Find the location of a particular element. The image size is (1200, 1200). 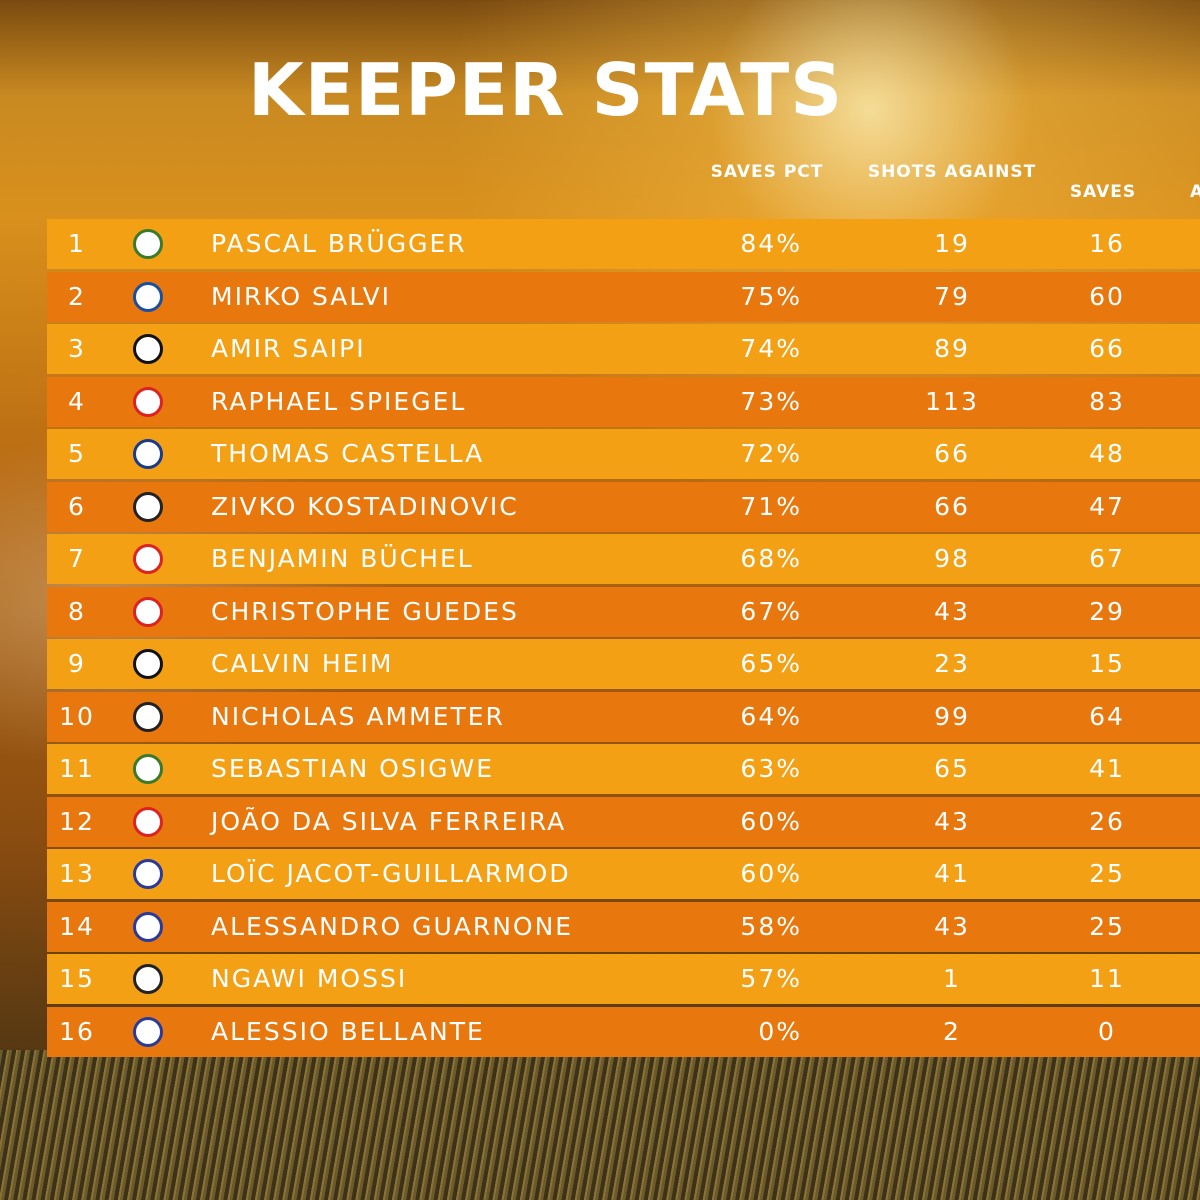

table-row: 2 MIRKO SALVI 75% 79 60 is located at coordinates (623, 296).